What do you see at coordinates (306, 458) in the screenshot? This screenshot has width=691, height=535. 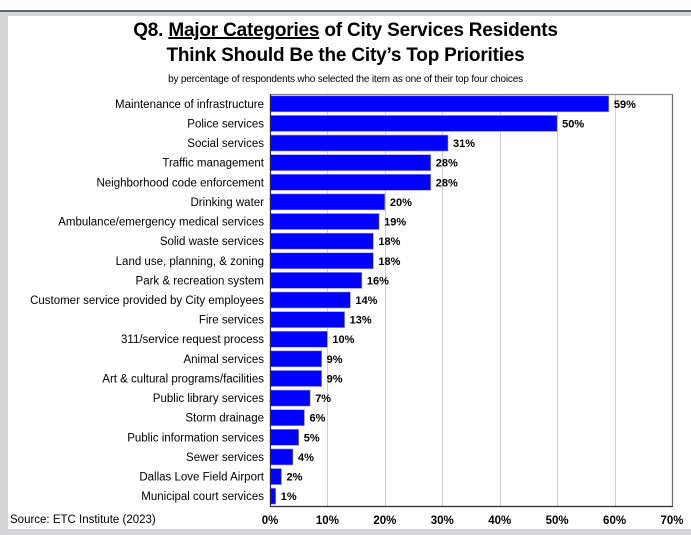 I see `value-label: 4%` at bounding box center [306, 458].